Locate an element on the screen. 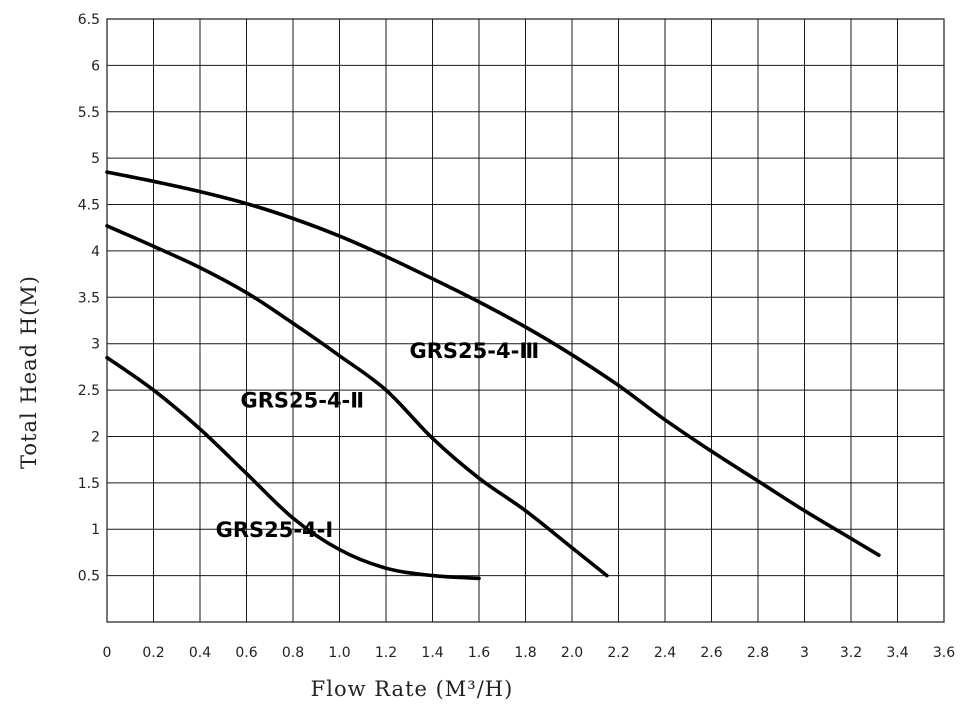 The height and width of the screenshot is (710, 967). series-label-2: GRS25-4-Ⅱ is located at coordinates (302, 400).